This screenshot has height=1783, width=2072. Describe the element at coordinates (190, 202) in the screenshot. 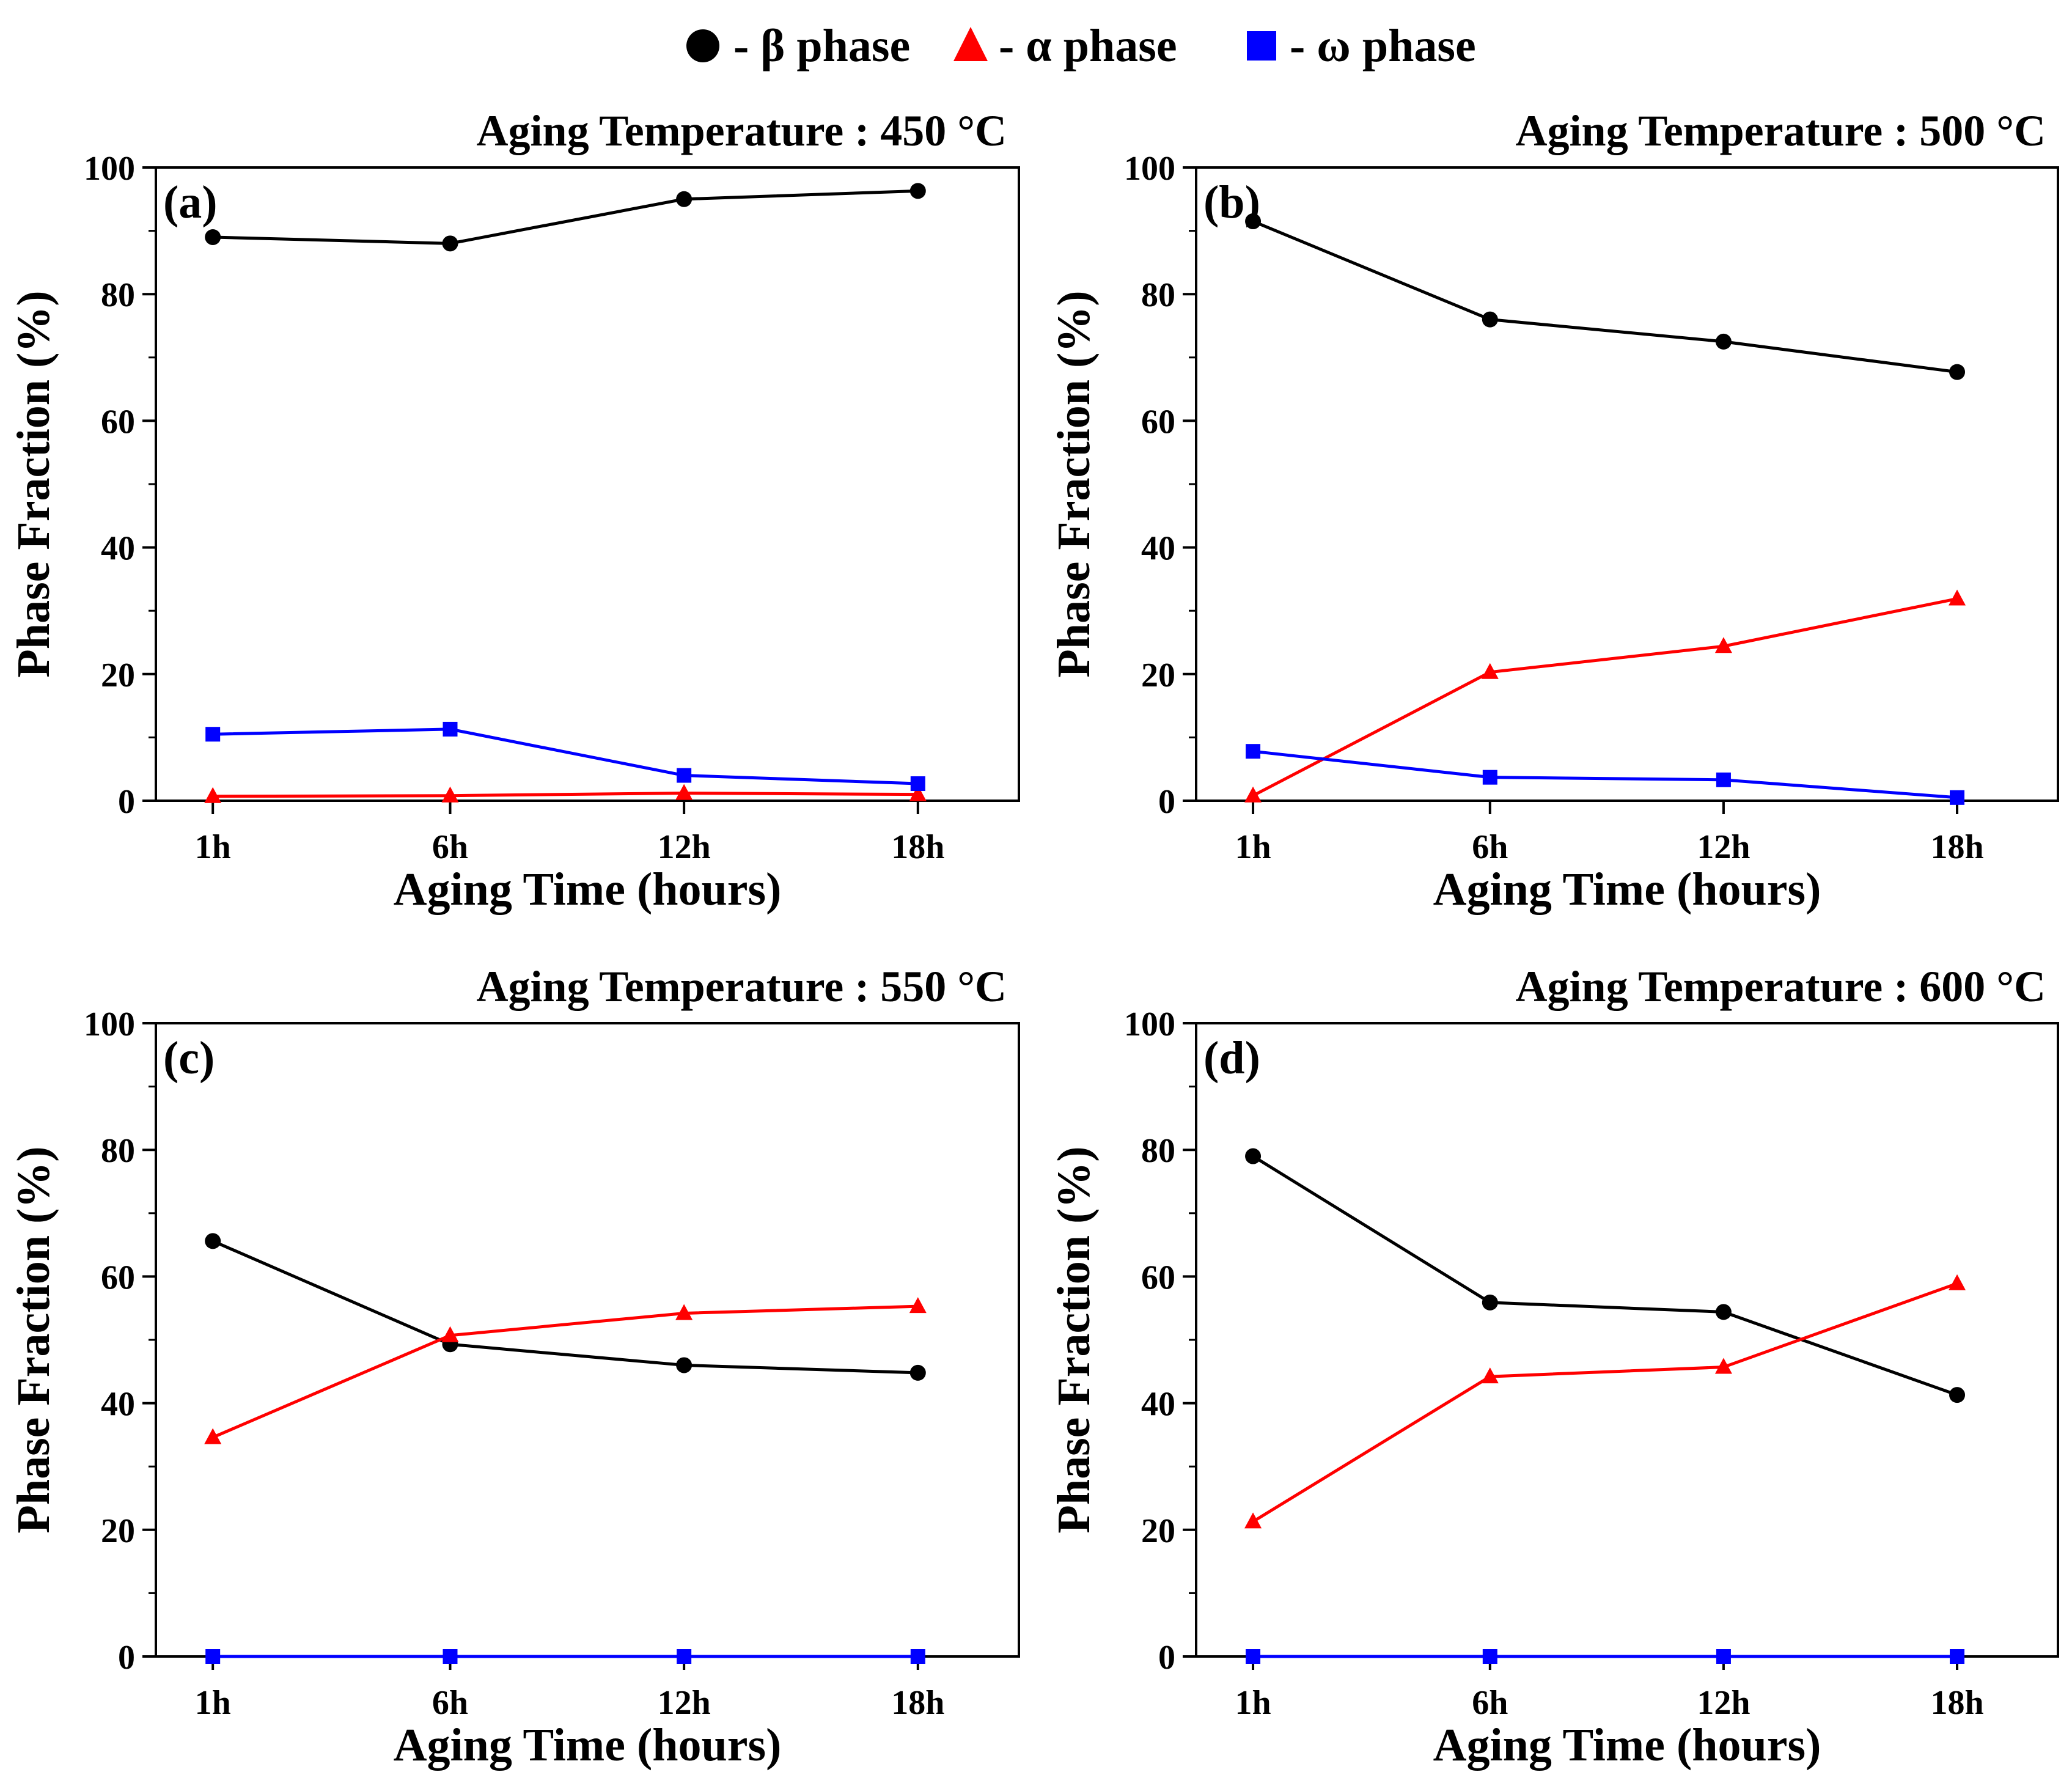

I see `panel-label: (a)` at that location.